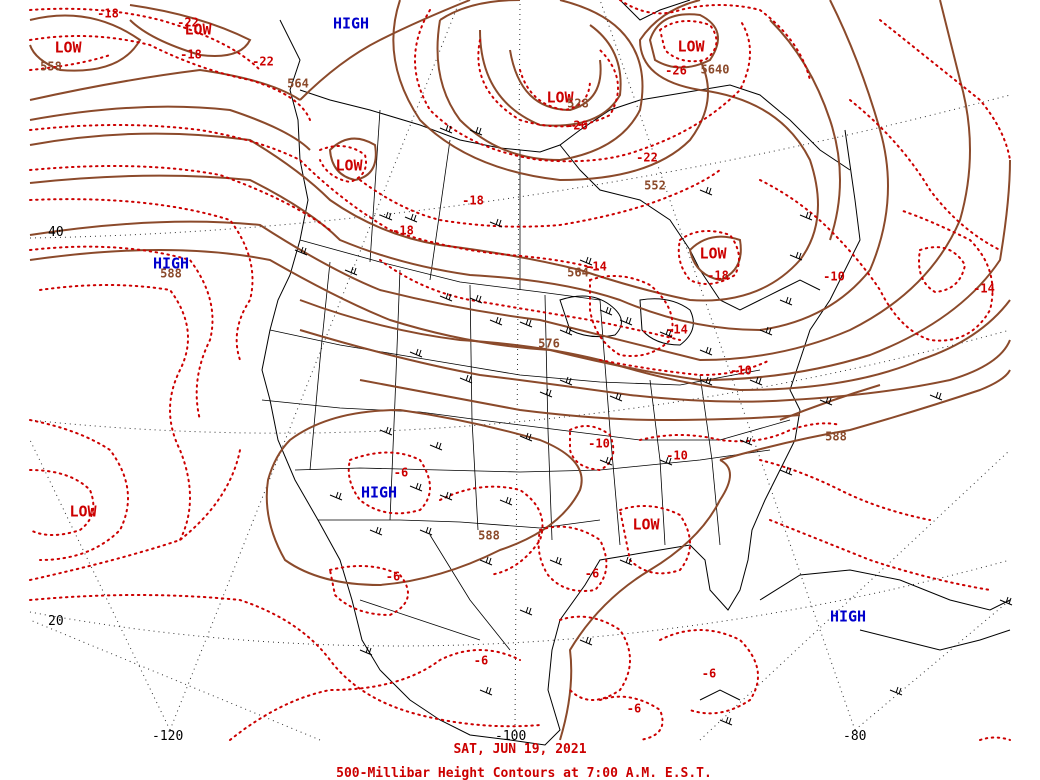 The image size is (1040, 780). Describe the element at coordinates (167, 736) in the screenshot. I see `lon-label-120: -120` at that location.